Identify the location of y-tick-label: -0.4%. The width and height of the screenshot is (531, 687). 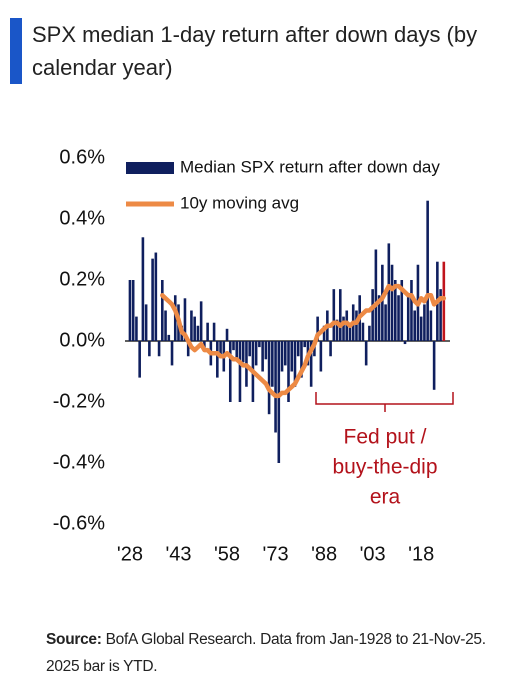
(79, 462).